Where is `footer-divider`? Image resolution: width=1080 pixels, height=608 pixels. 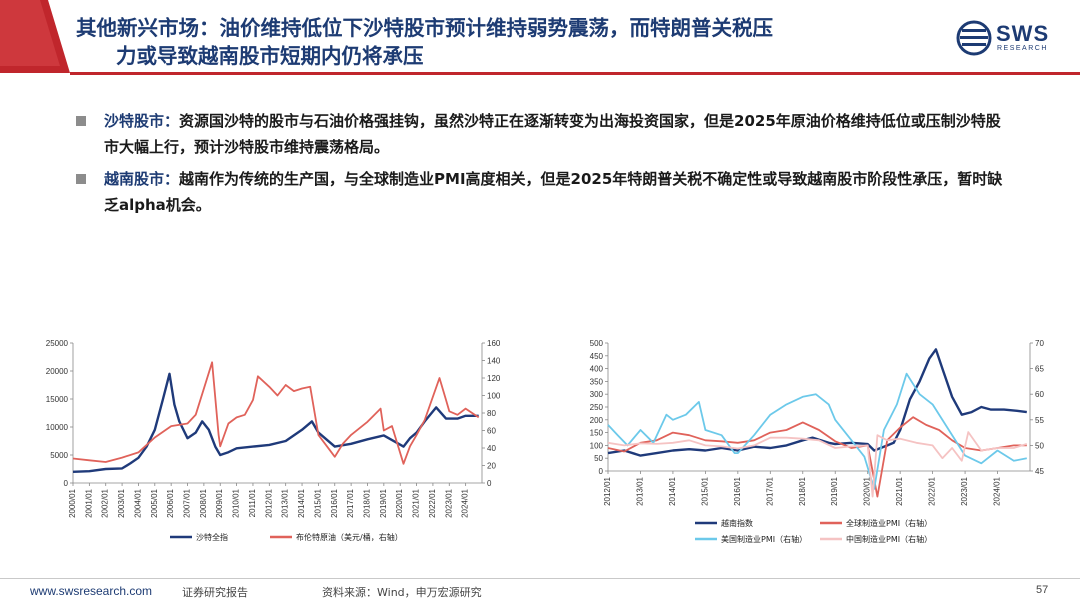
footer-divider is located at coordinates (540, 578).